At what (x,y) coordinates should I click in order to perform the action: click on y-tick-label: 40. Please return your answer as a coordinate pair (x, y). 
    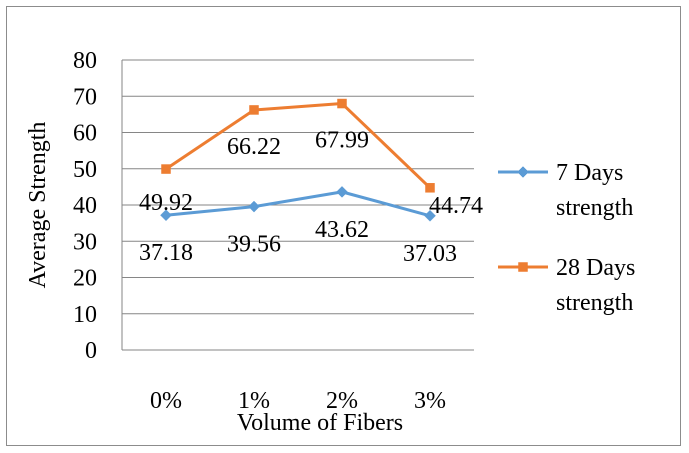
    Looking at the image, I should click on (85, 206).